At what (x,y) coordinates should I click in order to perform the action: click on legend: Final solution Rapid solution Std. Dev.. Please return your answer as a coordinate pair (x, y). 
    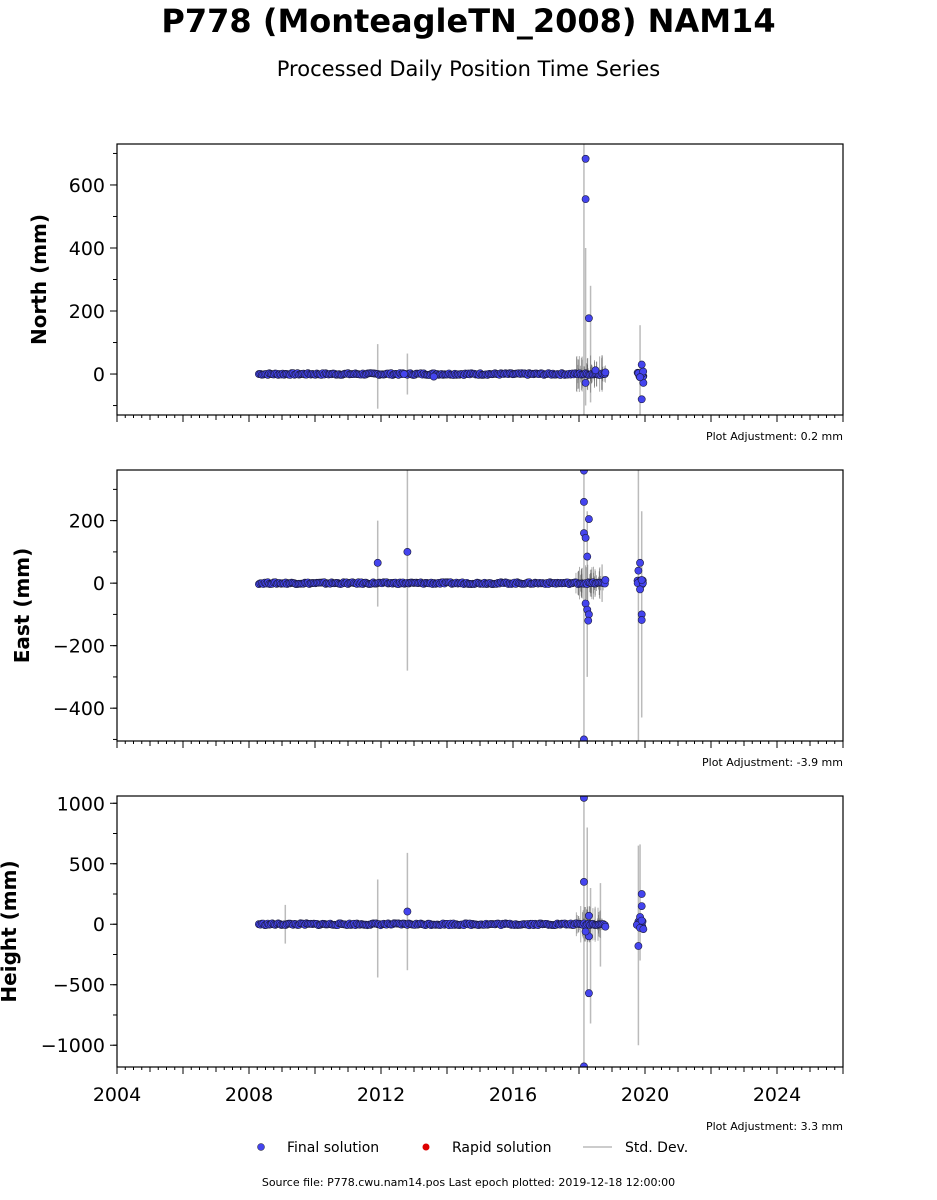
    Looking at the image, I should click on (472, 1148).